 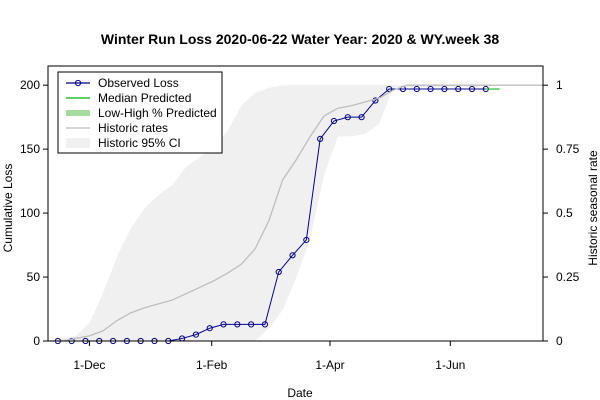 What do you see at coordinates (568, 149) in the screenshot?
I see `y2-tick-label: 0.75` at bounding box center [568, 149].